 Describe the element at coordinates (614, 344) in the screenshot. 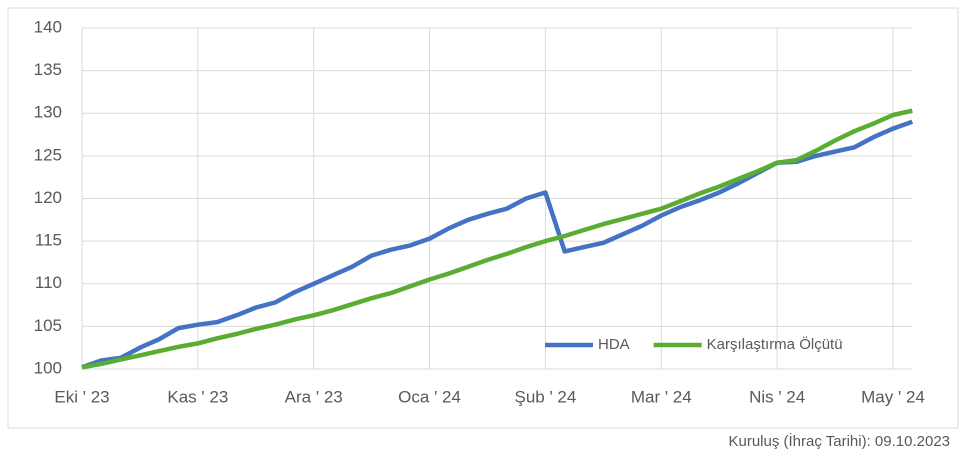

I see `legend-label: HDA` at that location.